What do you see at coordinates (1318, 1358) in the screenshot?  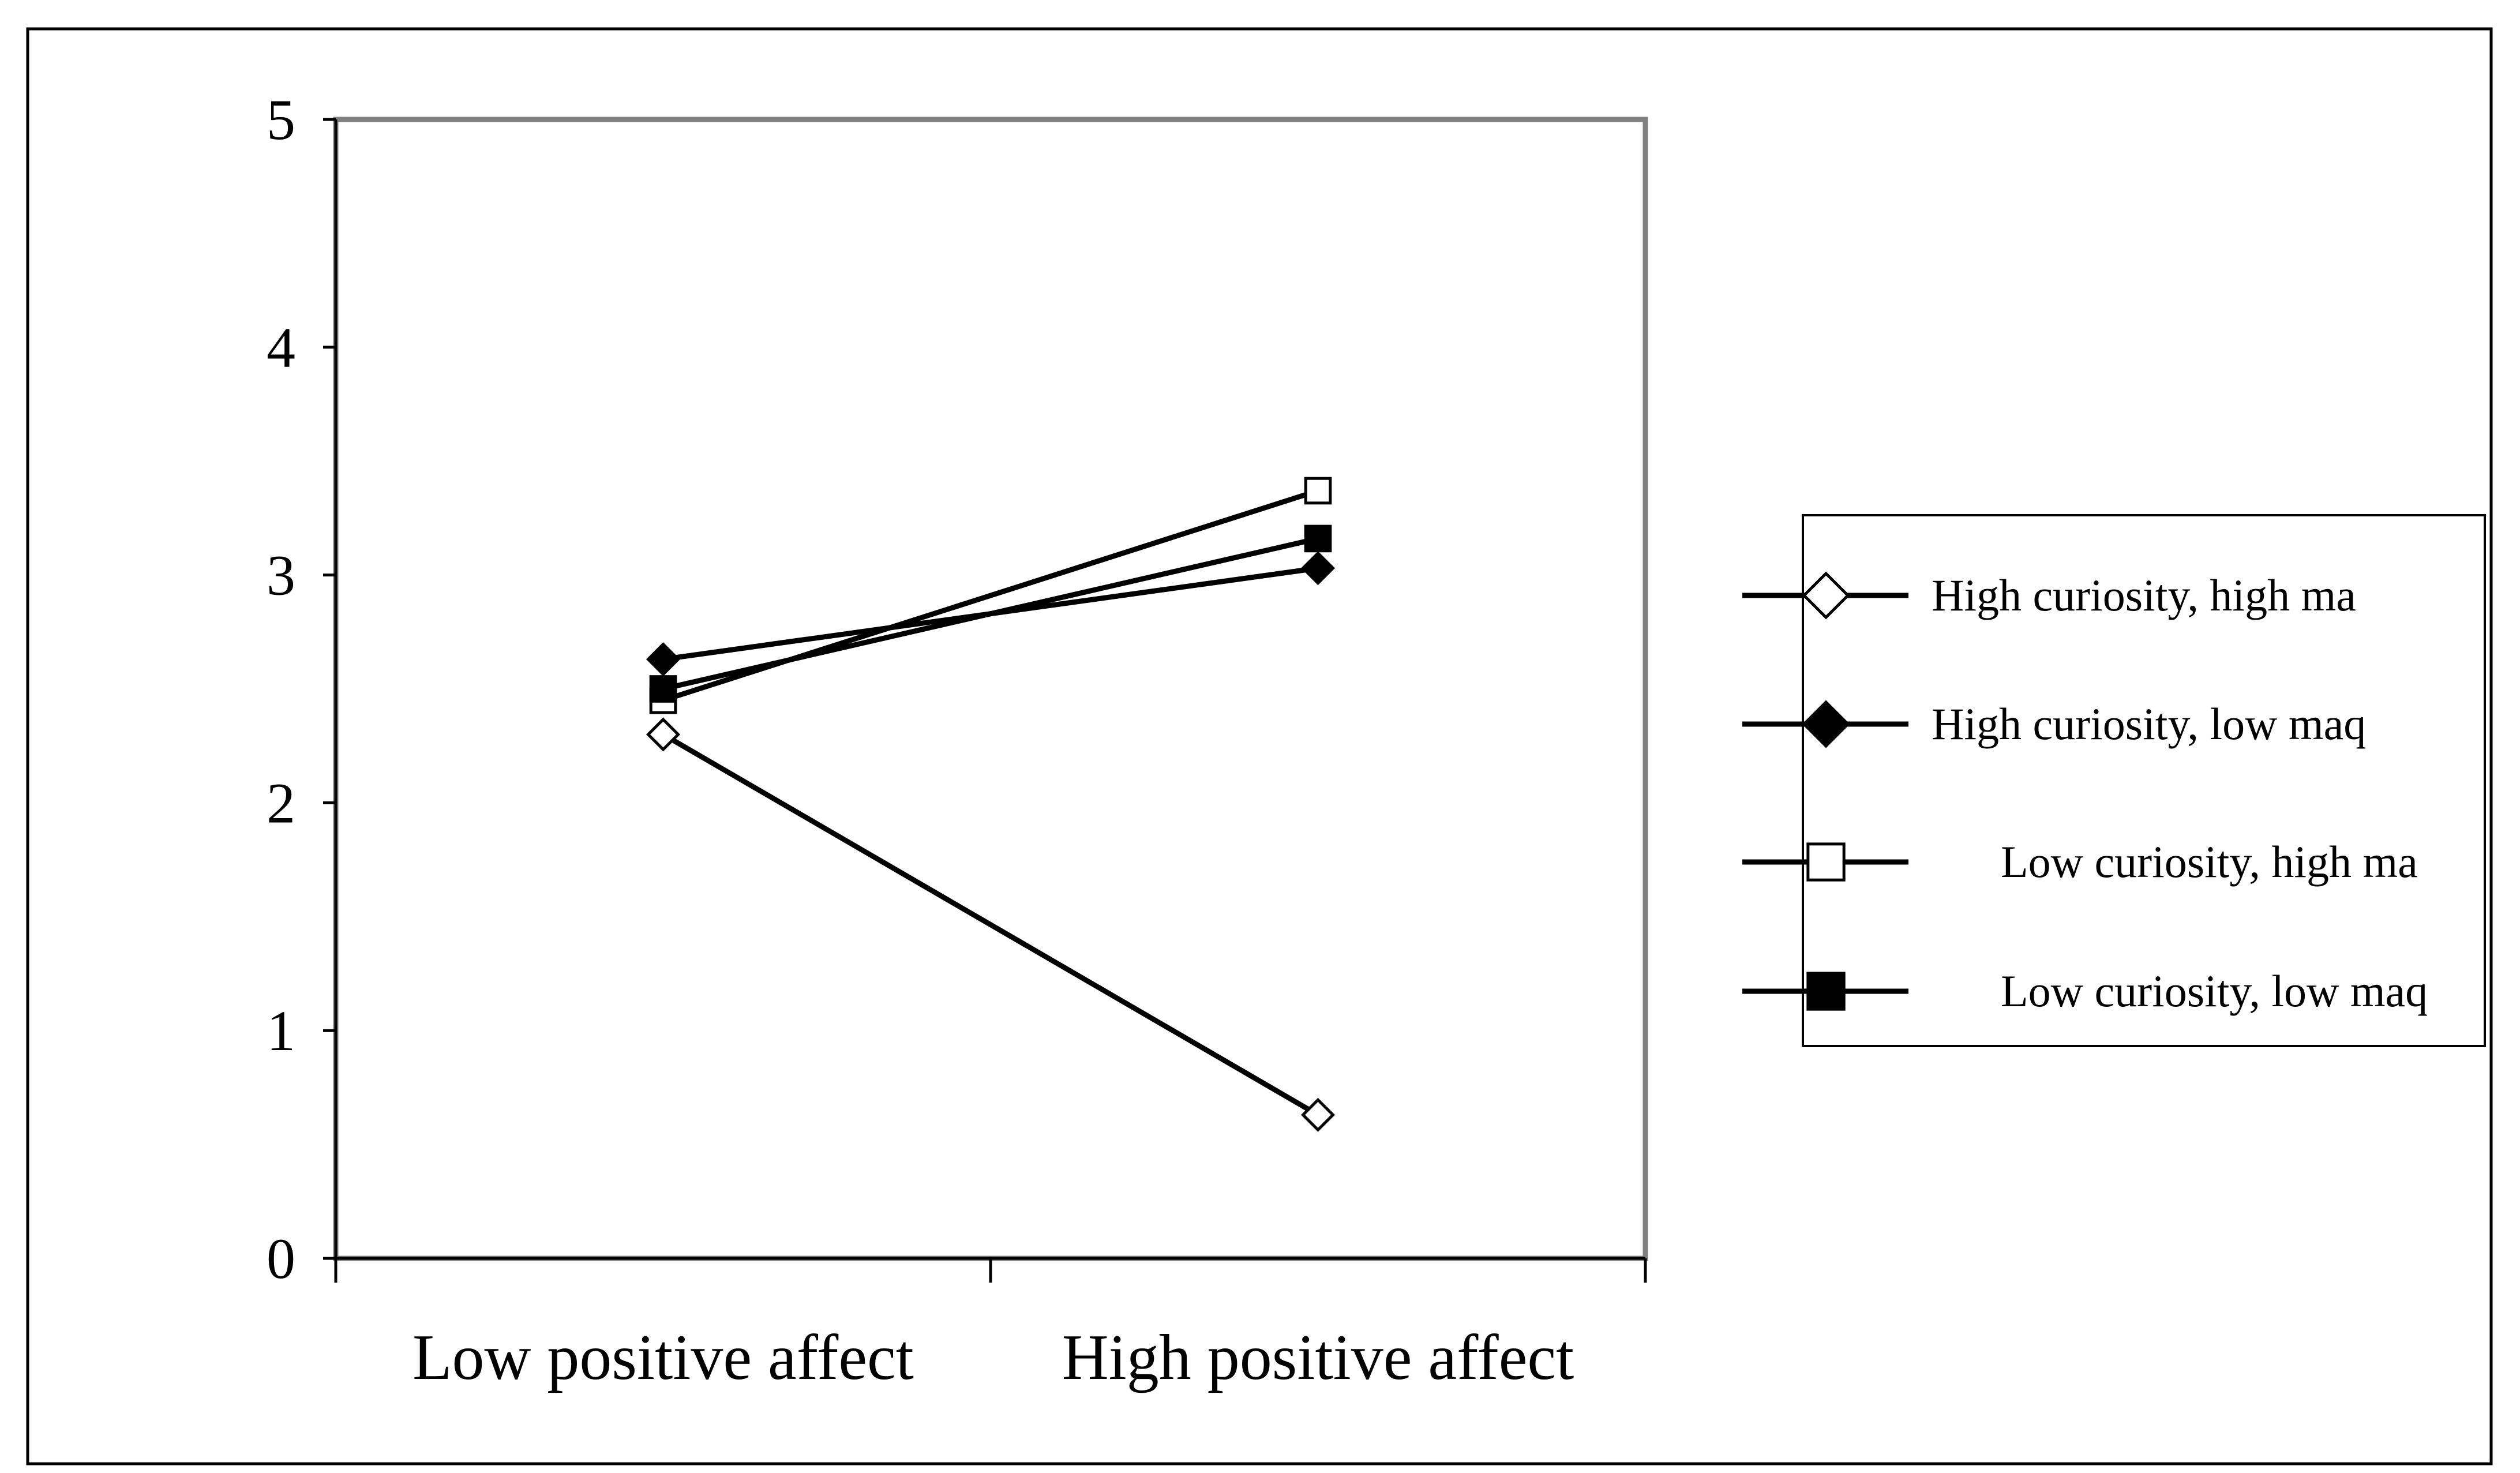 I see `x-category-label: High positive affect` at bounding box center [1318, 1358].